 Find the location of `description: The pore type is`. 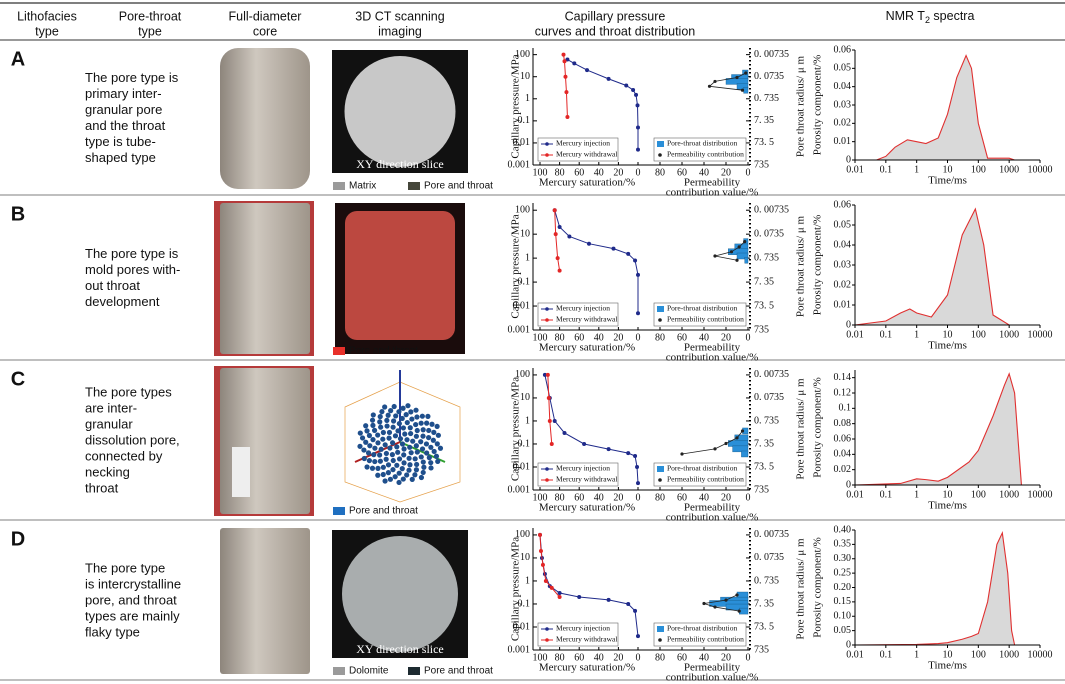

description: The pore type is is located at coordinates (132, 253).